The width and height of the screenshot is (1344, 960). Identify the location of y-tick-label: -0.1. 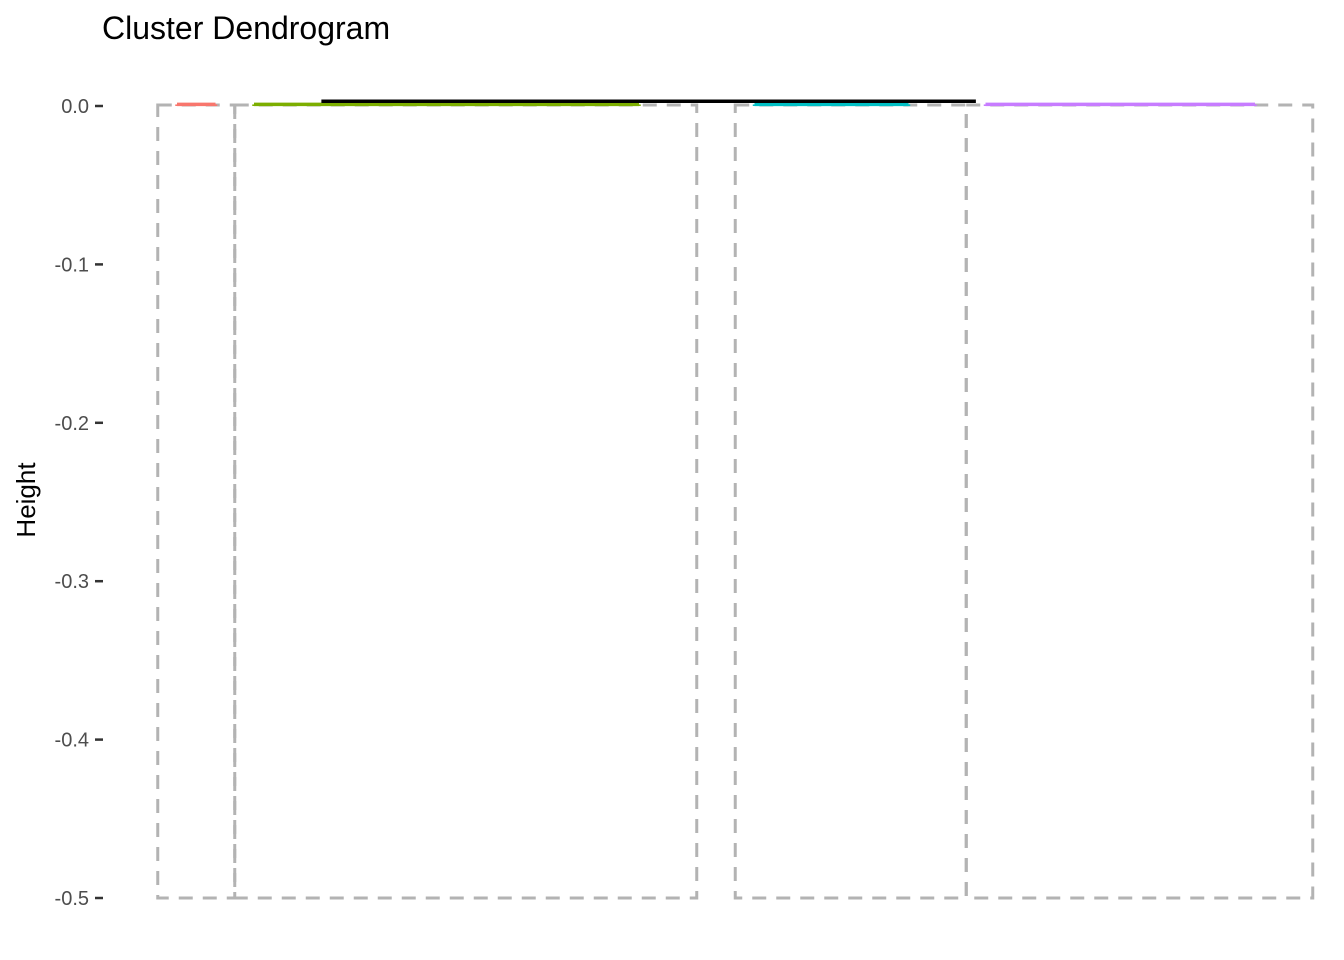
(72, 265).